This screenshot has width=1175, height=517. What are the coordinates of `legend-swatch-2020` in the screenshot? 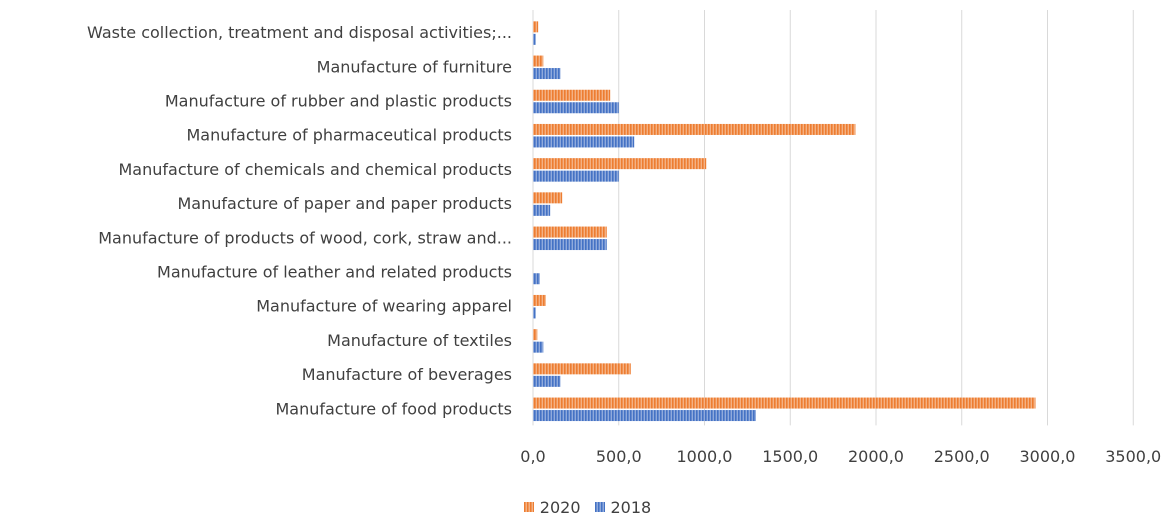 It's located at (528, 507).